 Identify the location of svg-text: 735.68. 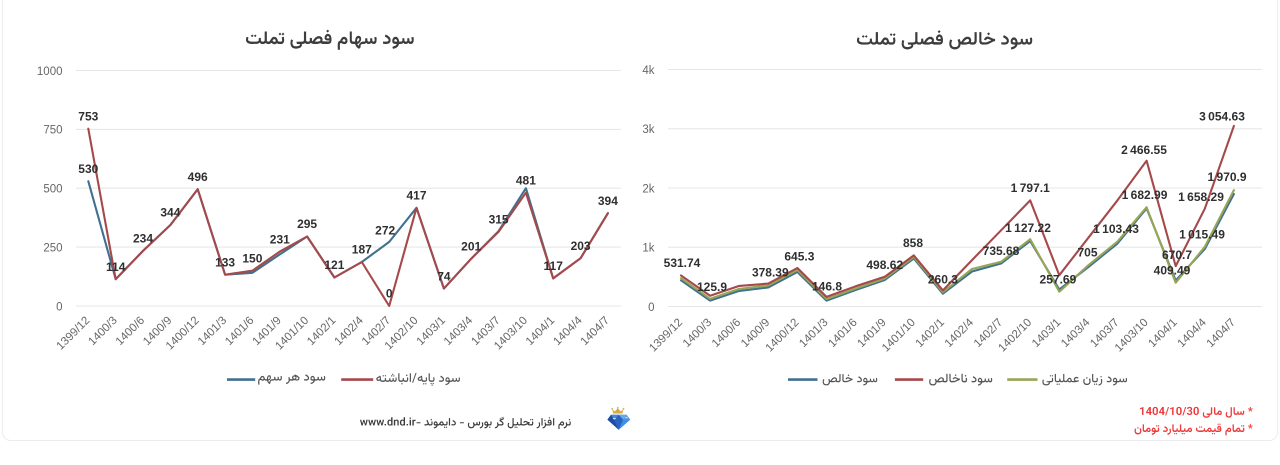
(1001, 251).